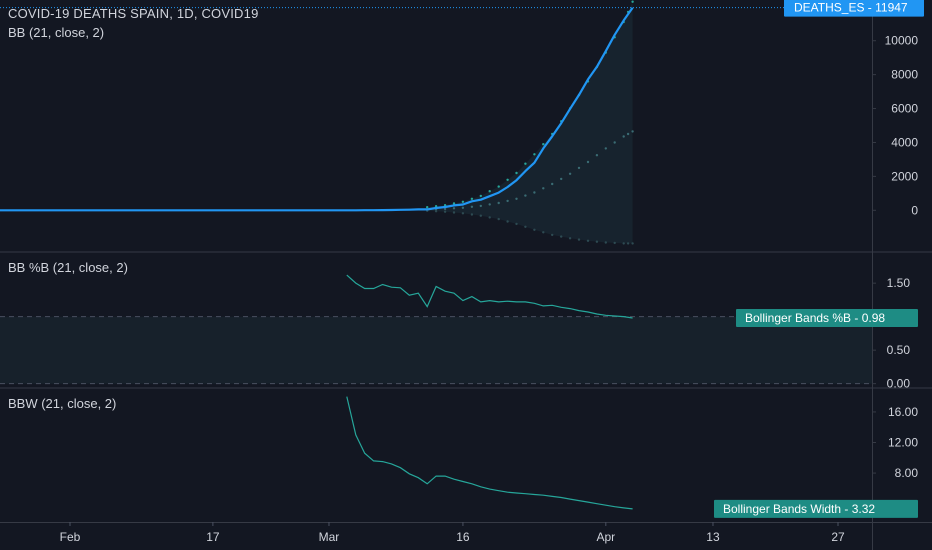  What do you see at coordinates (899, 384) in the screenshot?
I see `y-tick-label: 0.00` at bounding box center [899, 384].